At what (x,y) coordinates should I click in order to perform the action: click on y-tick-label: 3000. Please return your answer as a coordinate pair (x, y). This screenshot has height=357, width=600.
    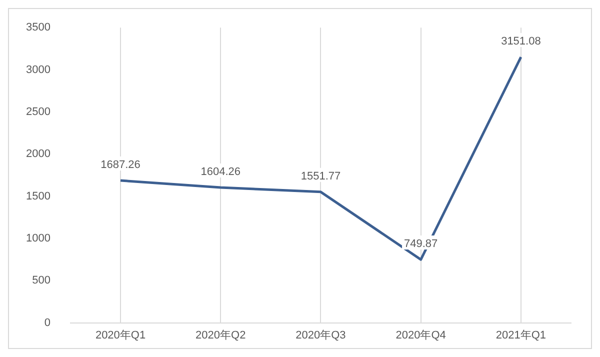
    Looking at the image, I should click on (38, 70).